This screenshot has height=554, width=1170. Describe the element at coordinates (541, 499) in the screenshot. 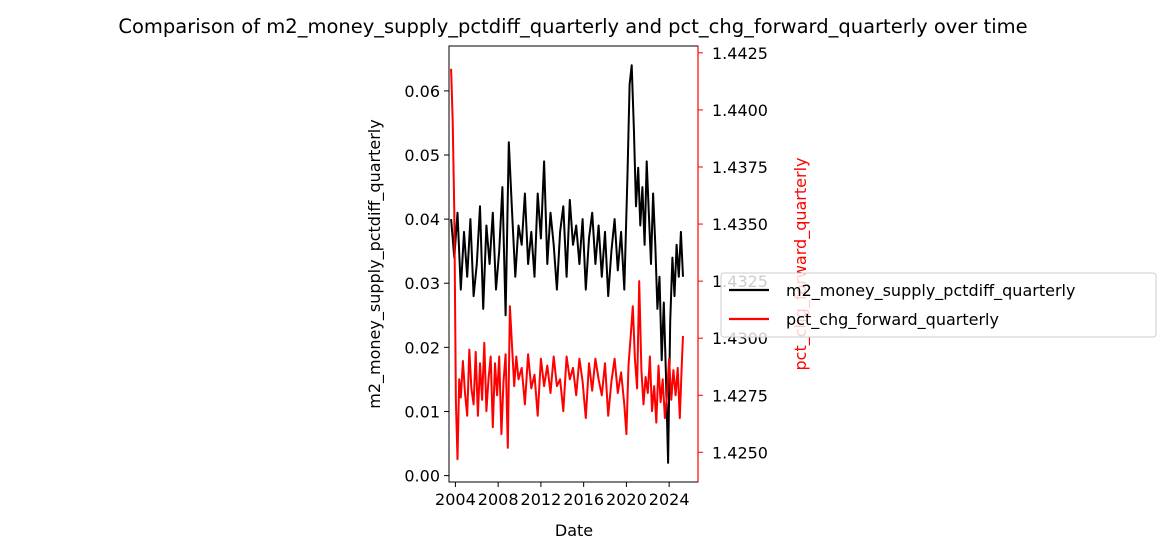

I see `x-tick-label: 2012` at that location.